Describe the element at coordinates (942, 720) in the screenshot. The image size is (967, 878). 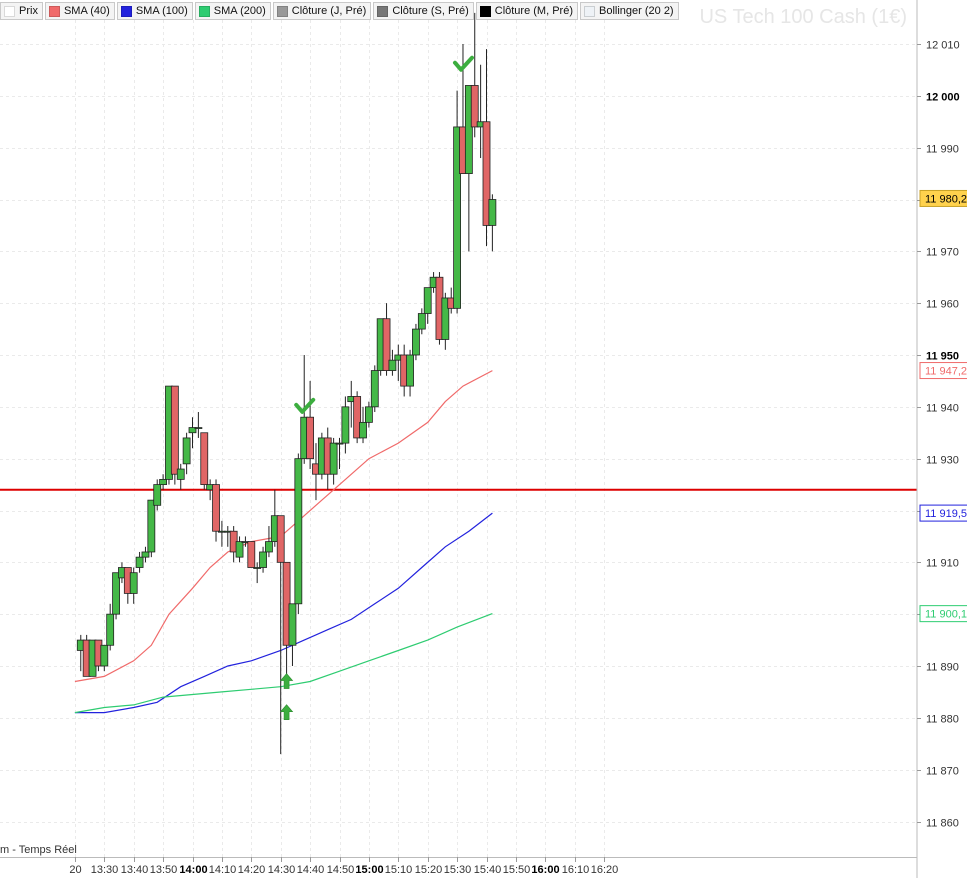
I see `price-tick-label: 11 880` at that location.